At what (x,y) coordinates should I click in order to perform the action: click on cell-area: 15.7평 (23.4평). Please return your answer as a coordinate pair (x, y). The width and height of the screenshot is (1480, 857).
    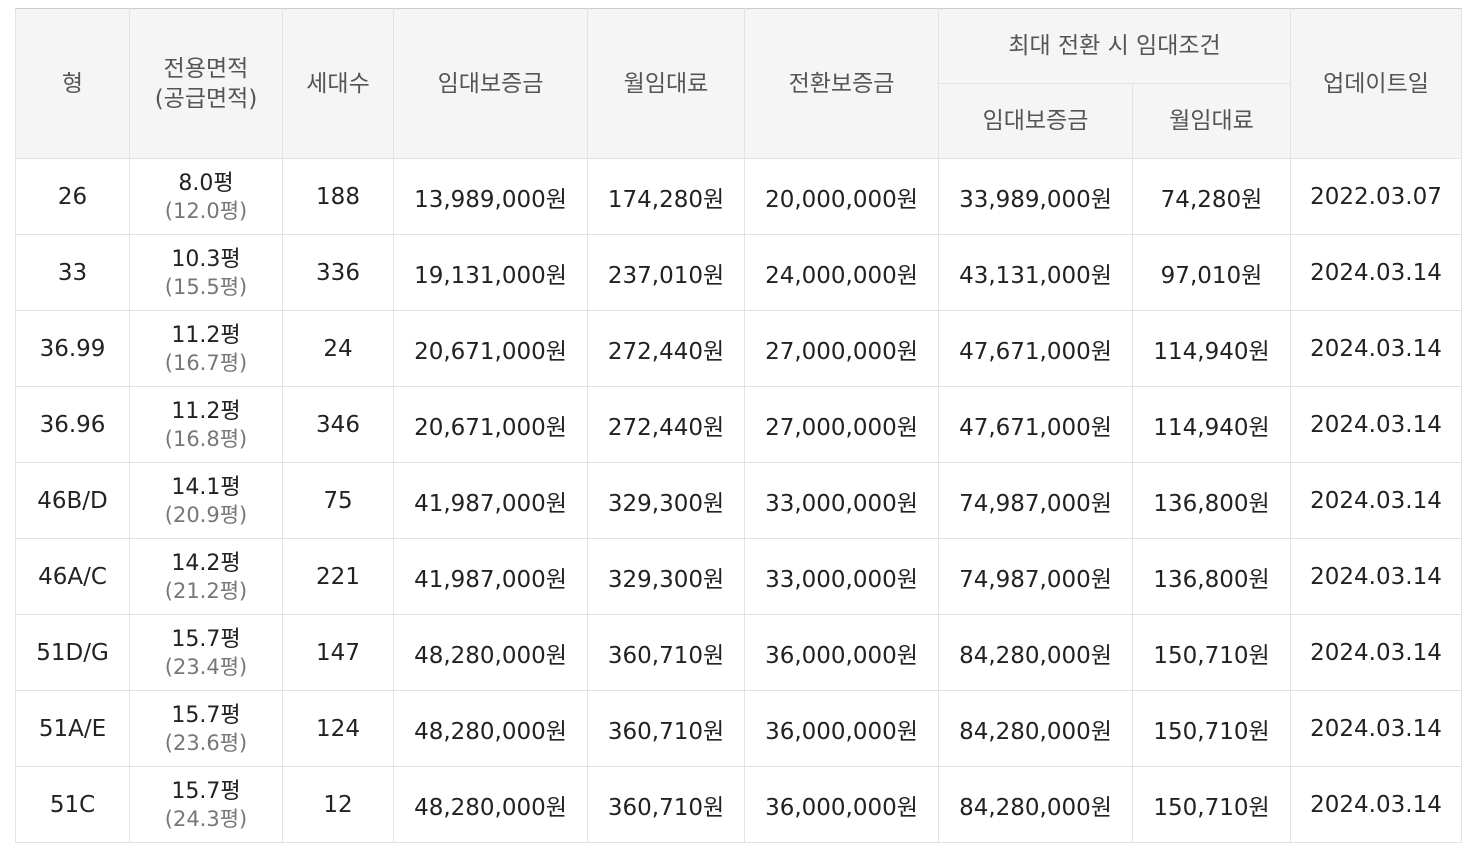
    Looking at the image, I should click on (206, 652).